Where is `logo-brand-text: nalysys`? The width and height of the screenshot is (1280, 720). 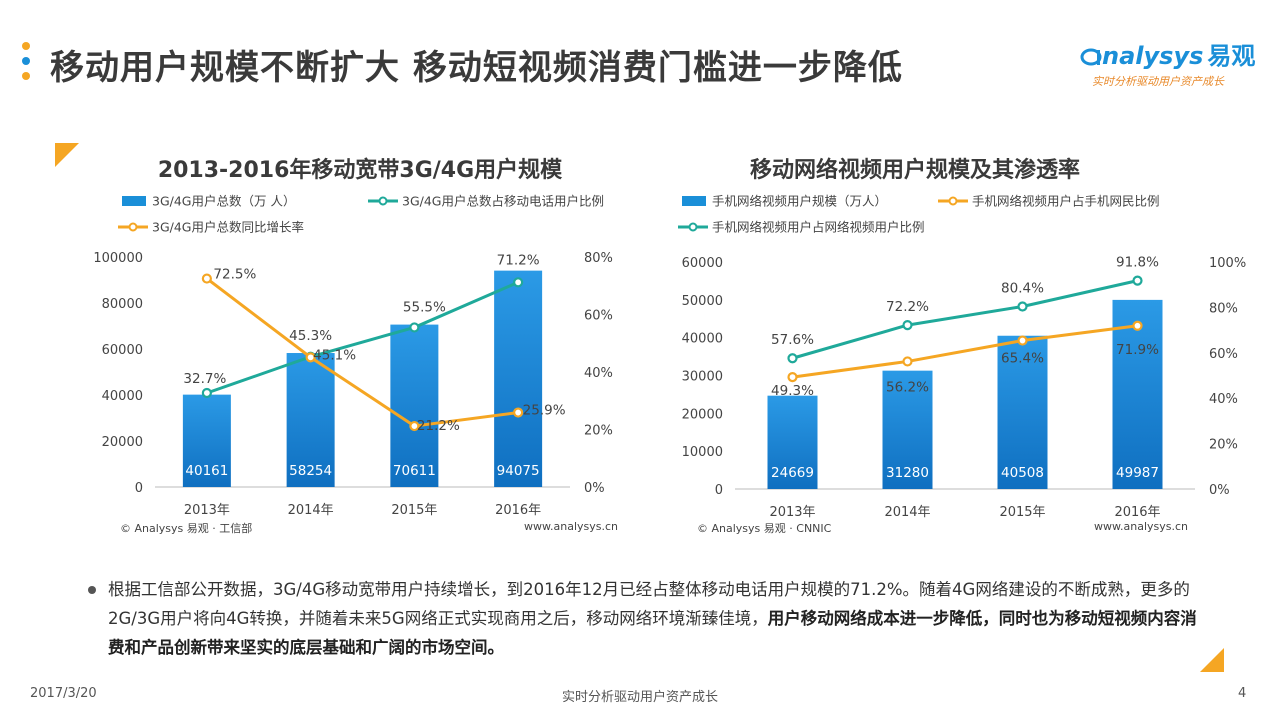
logo-brand-text: nalysys is located at coordinates (1153, 56).